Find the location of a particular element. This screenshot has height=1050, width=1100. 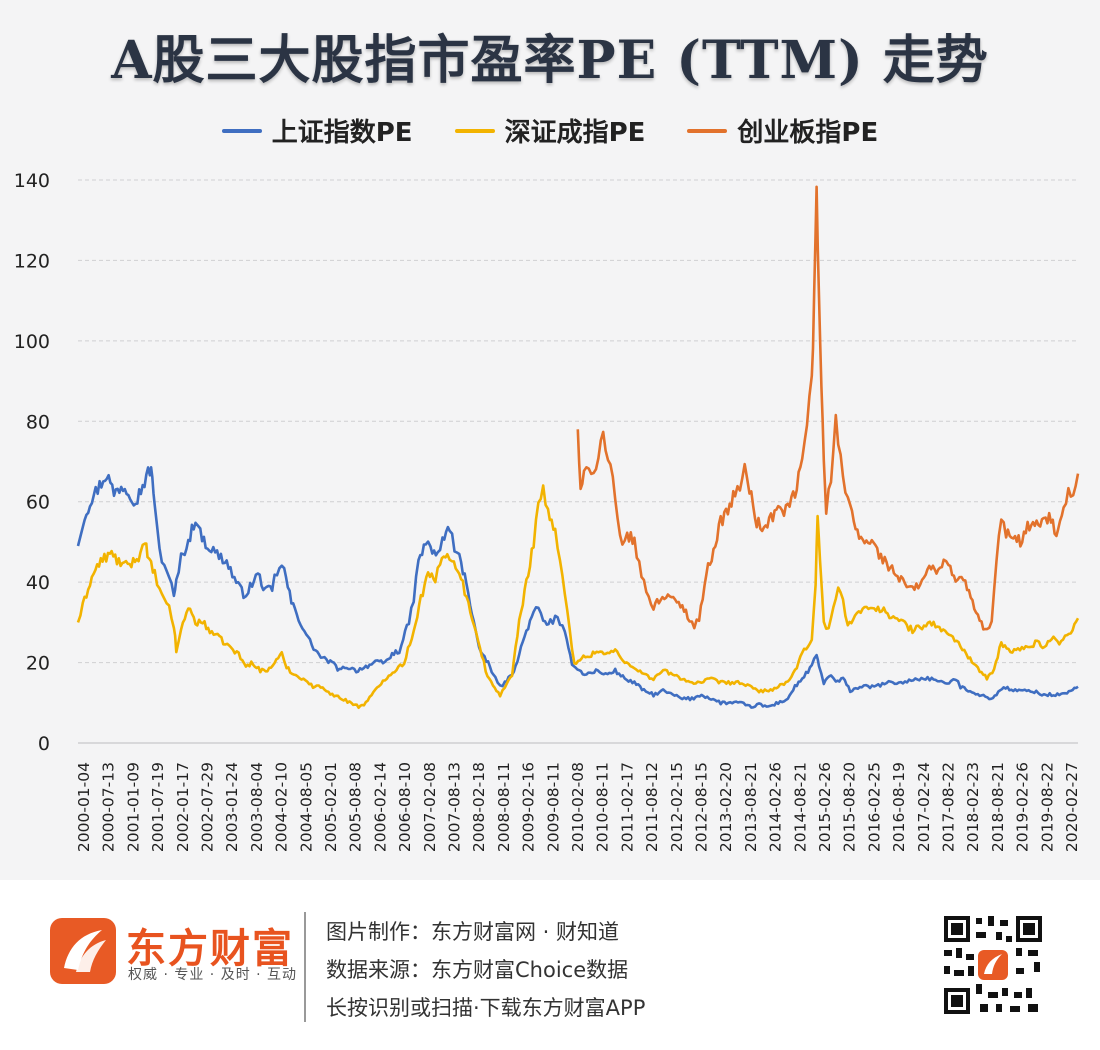

x-tick-label: 2014-08-21 is located at coordinates (800, 807).